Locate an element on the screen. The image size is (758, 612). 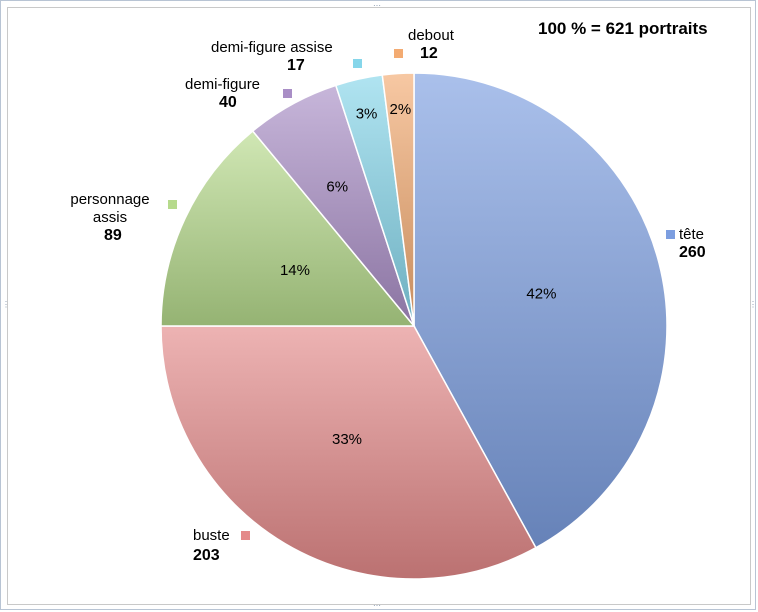
slice-name: tête is located at coordinates (692, 234).